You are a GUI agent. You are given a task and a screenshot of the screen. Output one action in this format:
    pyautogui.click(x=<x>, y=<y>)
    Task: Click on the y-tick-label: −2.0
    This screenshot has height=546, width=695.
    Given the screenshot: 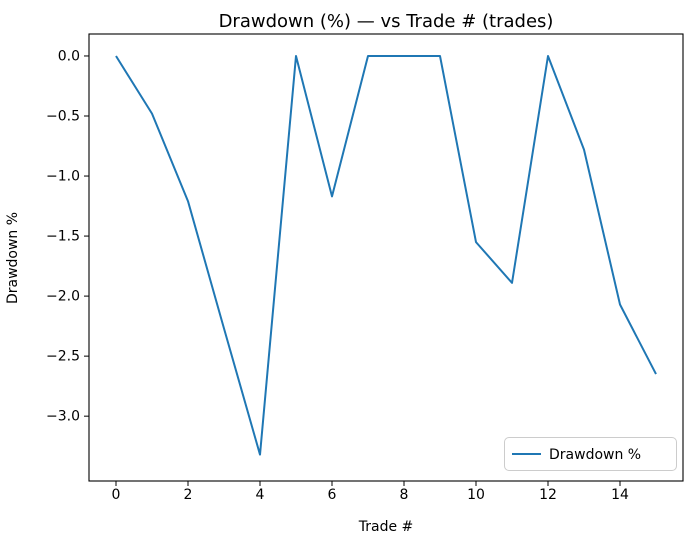 What is the action you would take?
    pyautogui.click(x=63, y=297)
    